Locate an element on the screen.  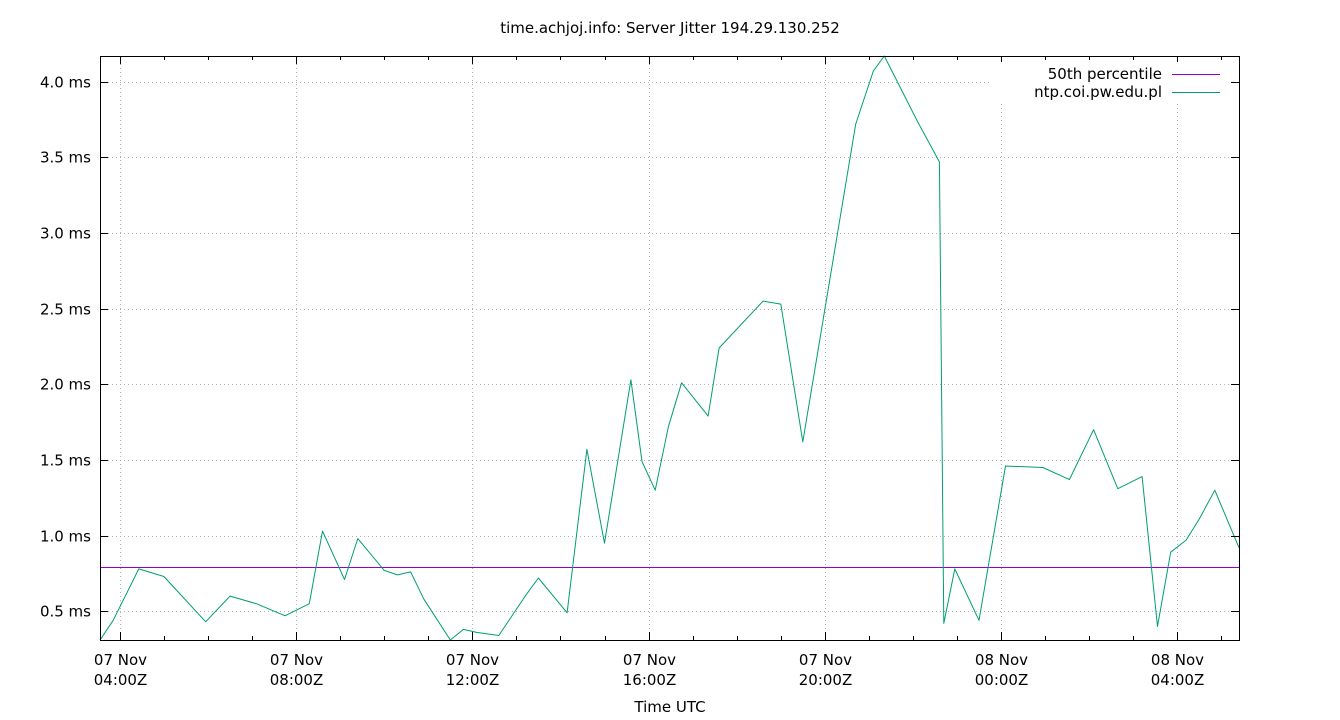
y-tick-label: 3.0 ms is located at coordinates (65, 234).